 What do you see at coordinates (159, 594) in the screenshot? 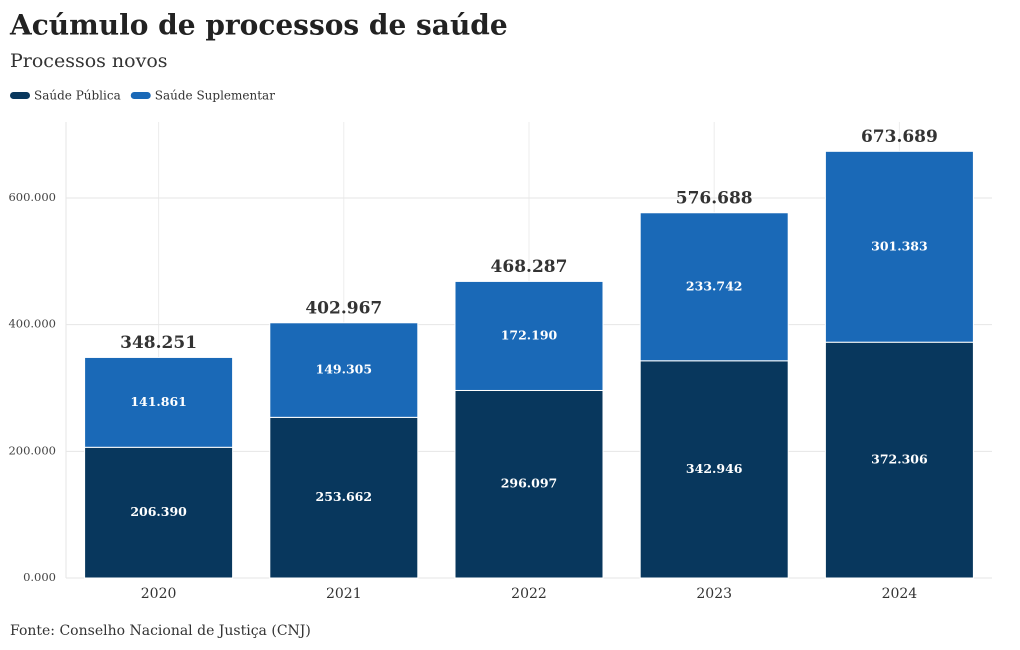
I see `x-tick-label: 2020` at bounding box center [159, 594].